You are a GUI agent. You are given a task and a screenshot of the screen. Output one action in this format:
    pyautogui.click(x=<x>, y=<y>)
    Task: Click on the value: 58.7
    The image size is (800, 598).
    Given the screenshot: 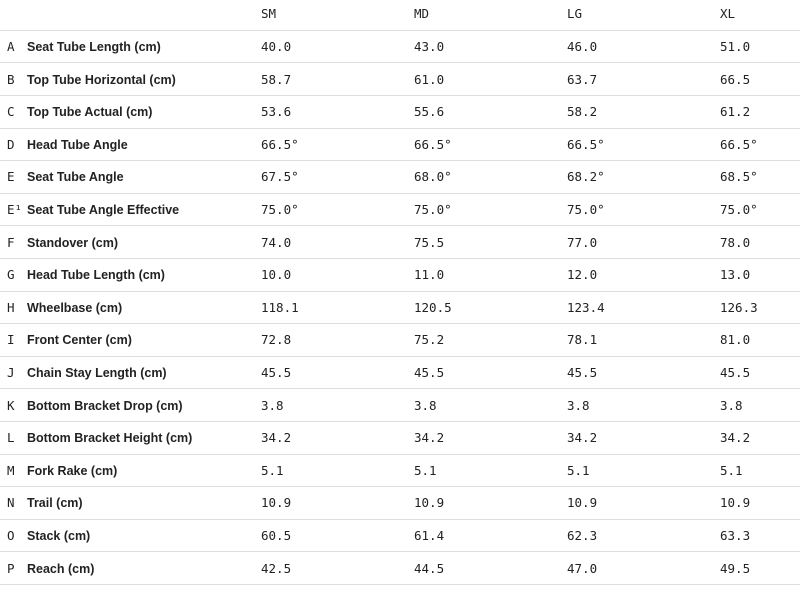 What is the action you would take?
    pyautogui.click(x=276, y=79)
    